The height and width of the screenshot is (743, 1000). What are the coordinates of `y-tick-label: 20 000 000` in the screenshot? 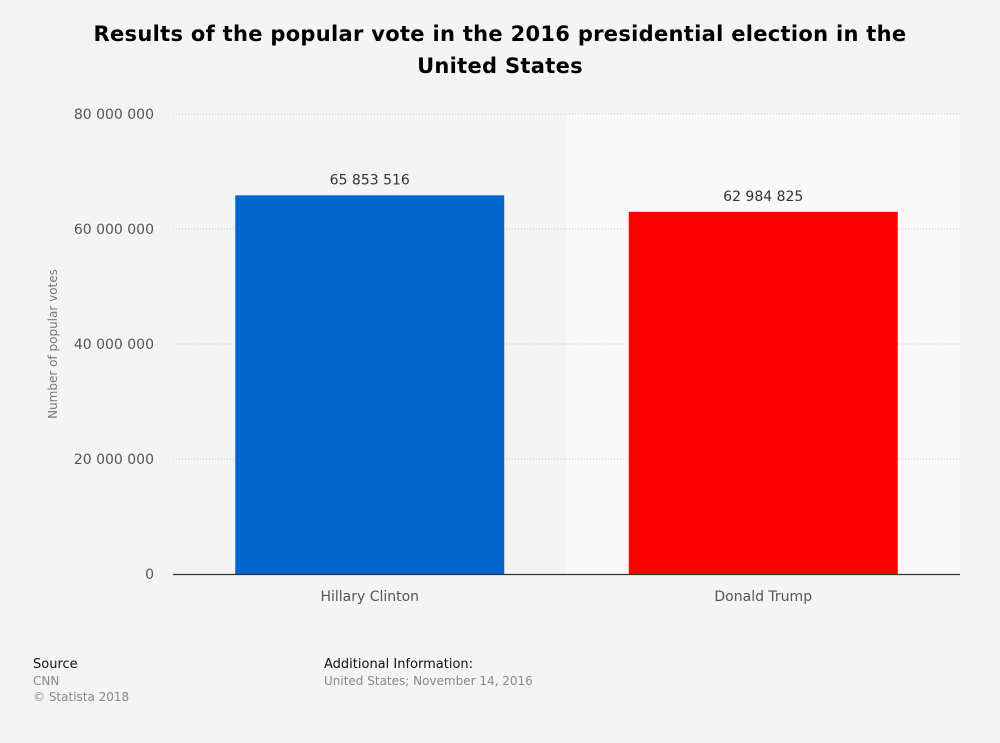 It's located at (114, 460).